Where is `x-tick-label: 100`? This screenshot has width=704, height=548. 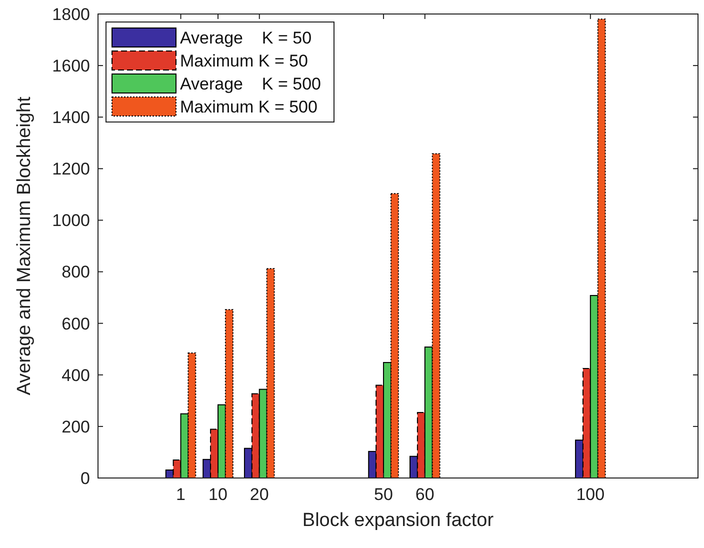
x-tick-label: 100 is located at coordinates (590, 494).